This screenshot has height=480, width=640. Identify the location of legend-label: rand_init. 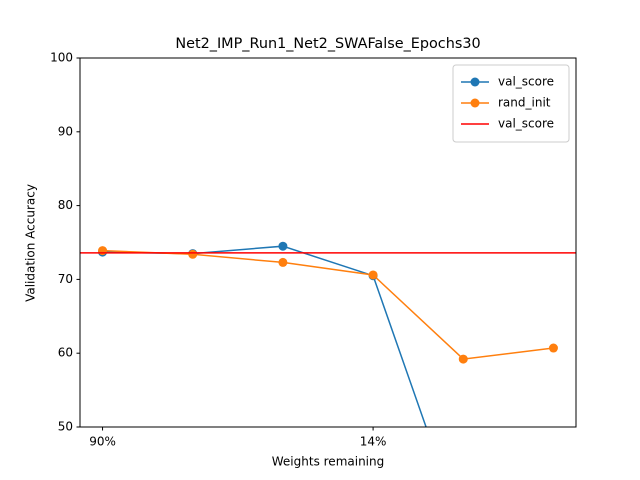
(524, 103).